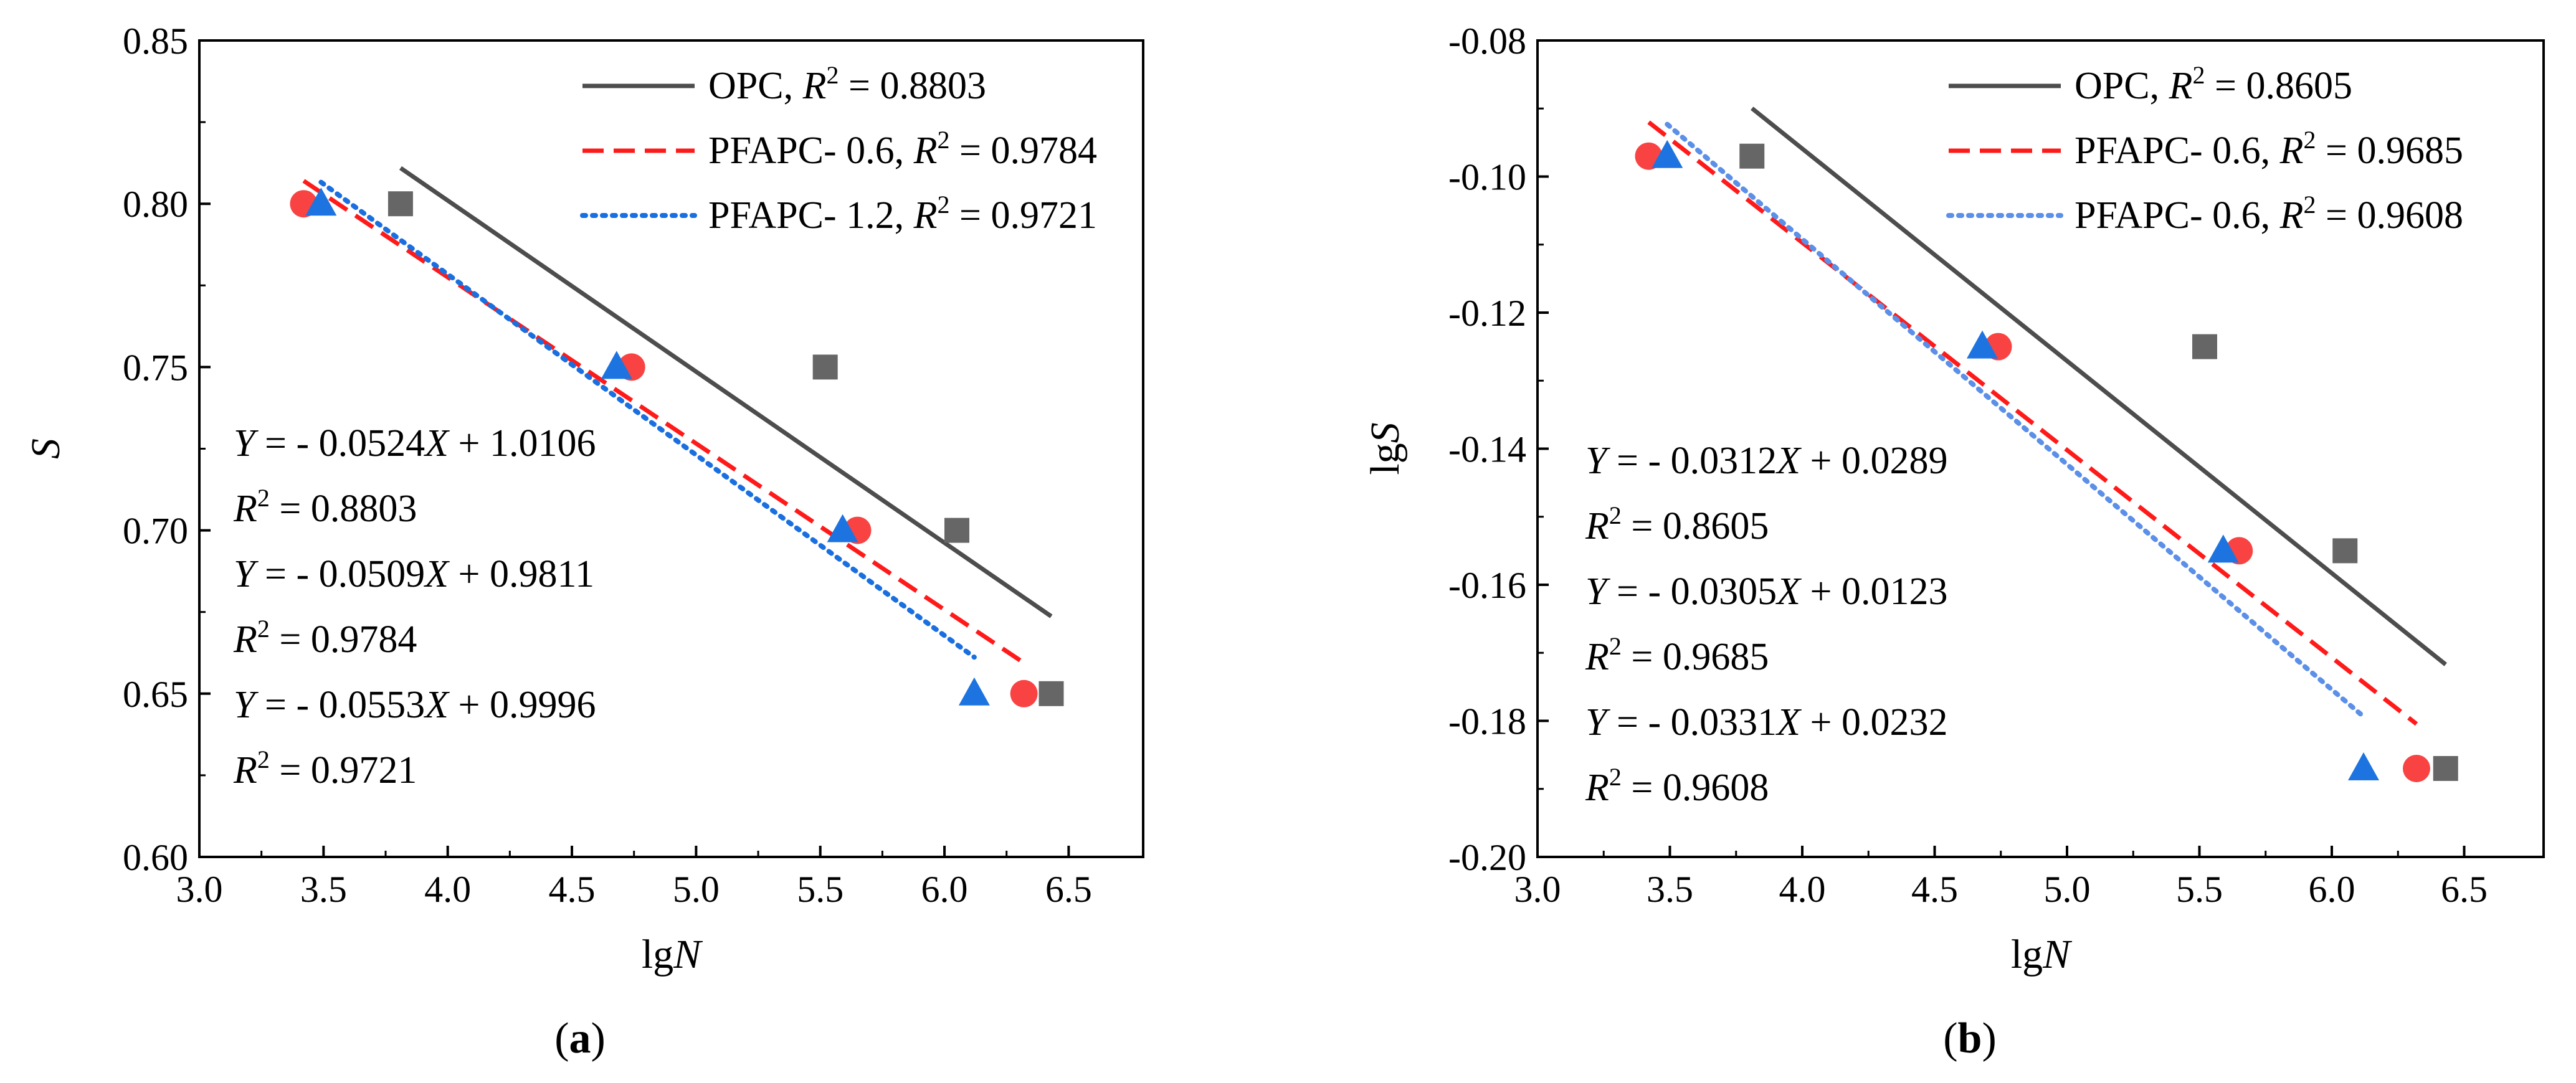  Describe the element at coordinates (1677, 786) in the screenshot. I see `equation-line-6: R2 = 0.9608` at that location.